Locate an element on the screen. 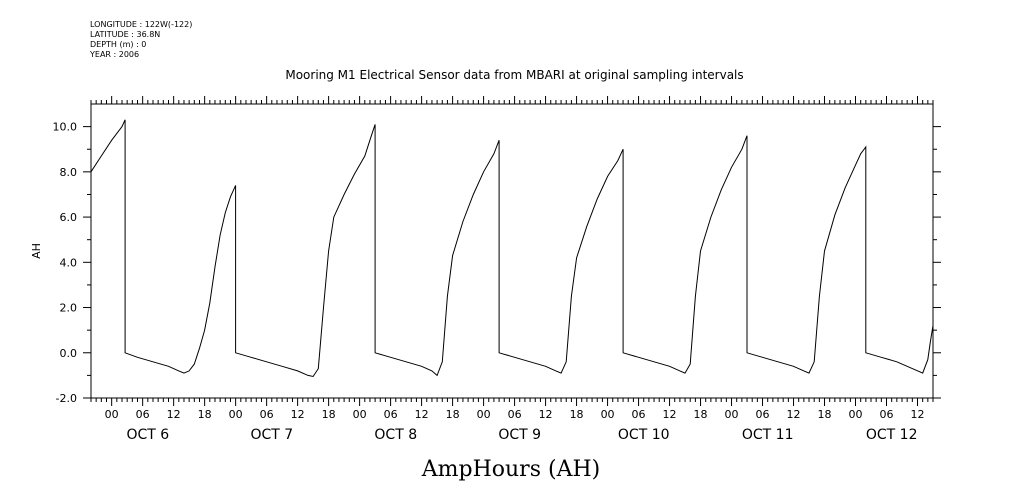 Image resolution: width=1009 pixels, height=504 pixels. depth-text: DEPTH (m) : 0 is located at coordinates (118, 44).